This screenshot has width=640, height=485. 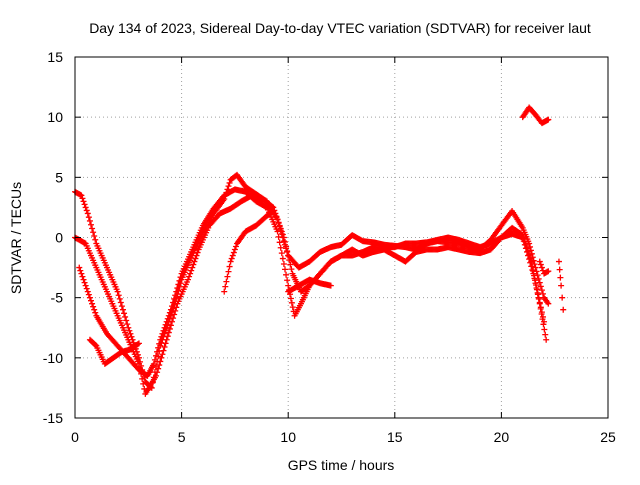 I want to click on y-tick-label: 0, so click(x=59, y=238).